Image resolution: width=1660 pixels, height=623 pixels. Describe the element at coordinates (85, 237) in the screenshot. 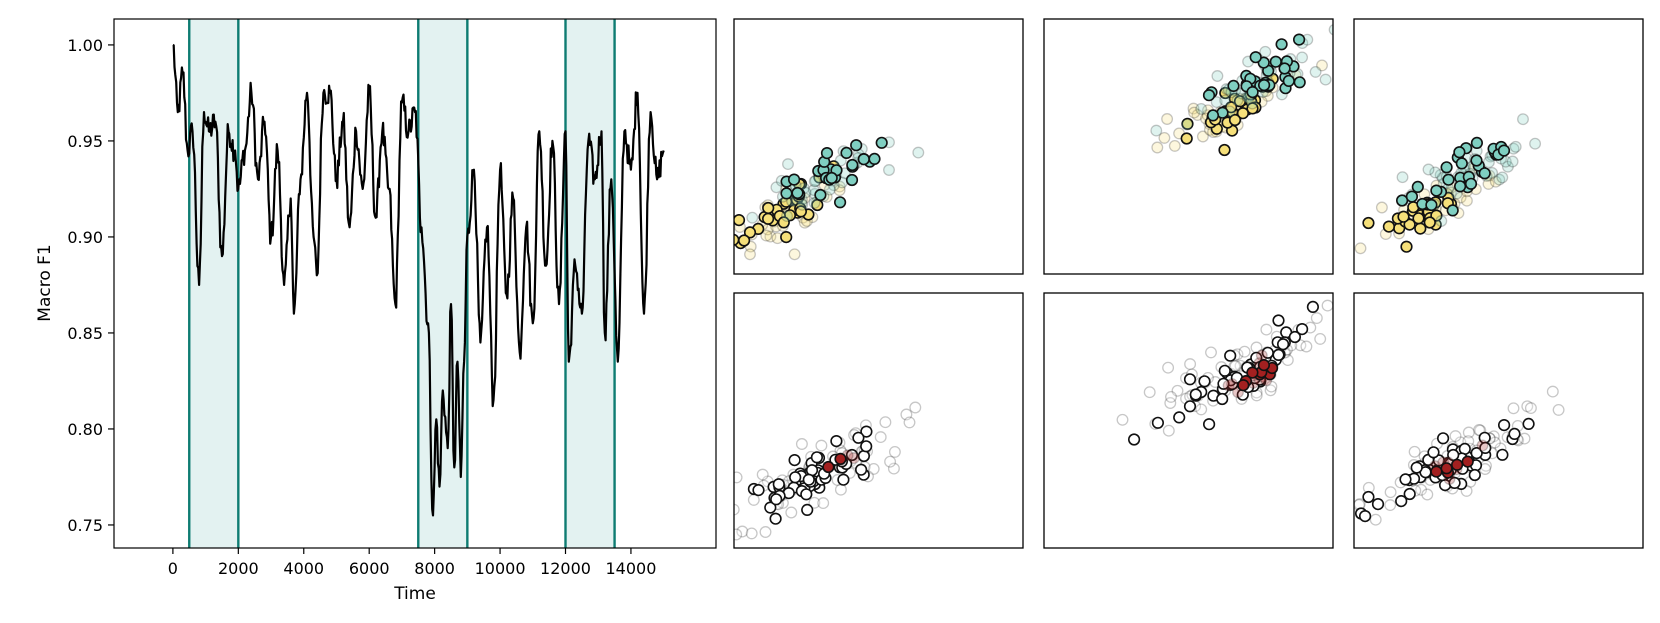

I see `y-tick-label: 0.90` at that location.